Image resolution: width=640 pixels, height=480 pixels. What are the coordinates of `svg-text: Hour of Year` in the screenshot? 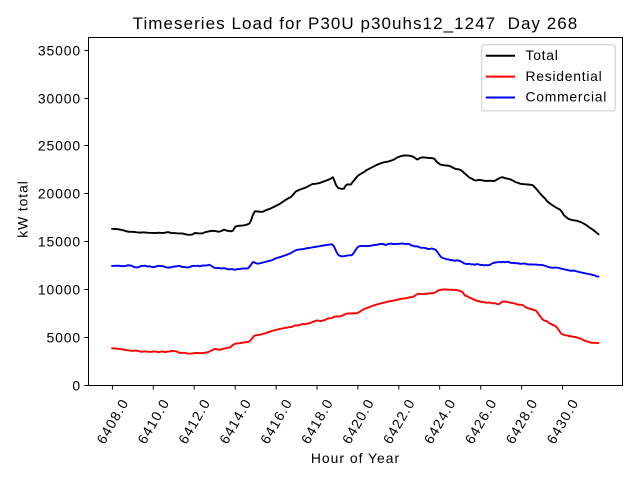 It's located at (355, 458).